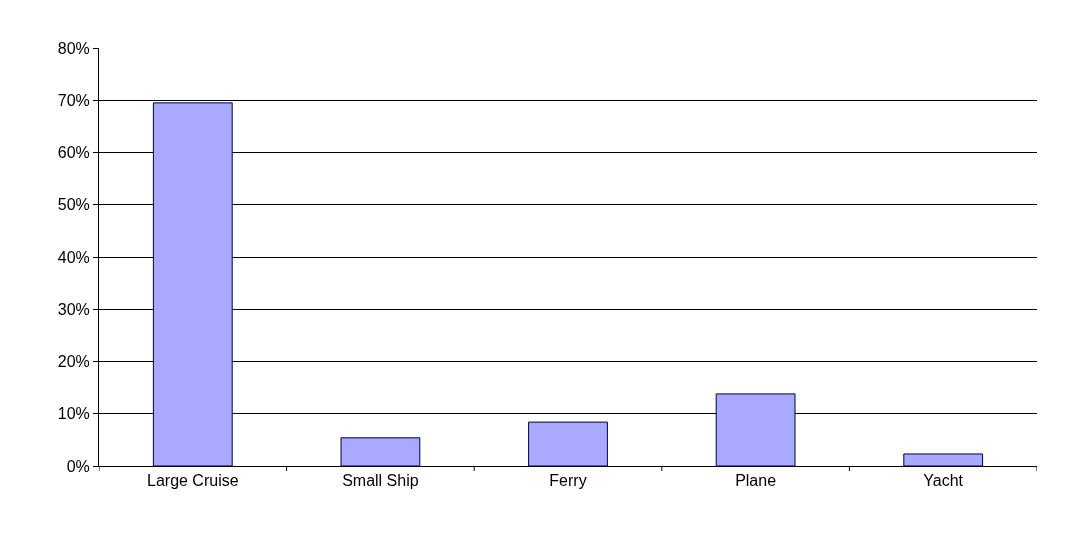 The image size is (1079, 542). I want to click on y-tick-label: 80%, so click(73, 48).